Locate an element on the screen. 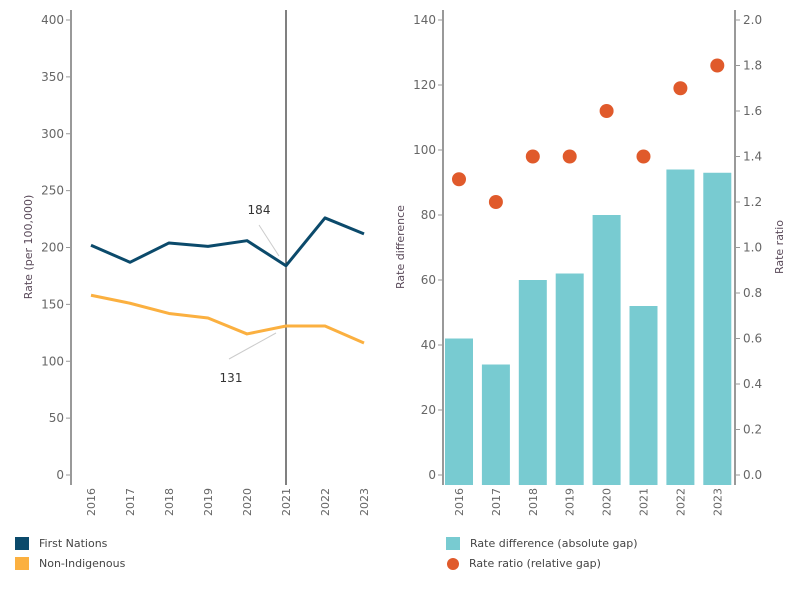 Image resolution: width=800 pixels, height=600 pixels. y-tick-label: 300 is located at coordinates (52, 134).